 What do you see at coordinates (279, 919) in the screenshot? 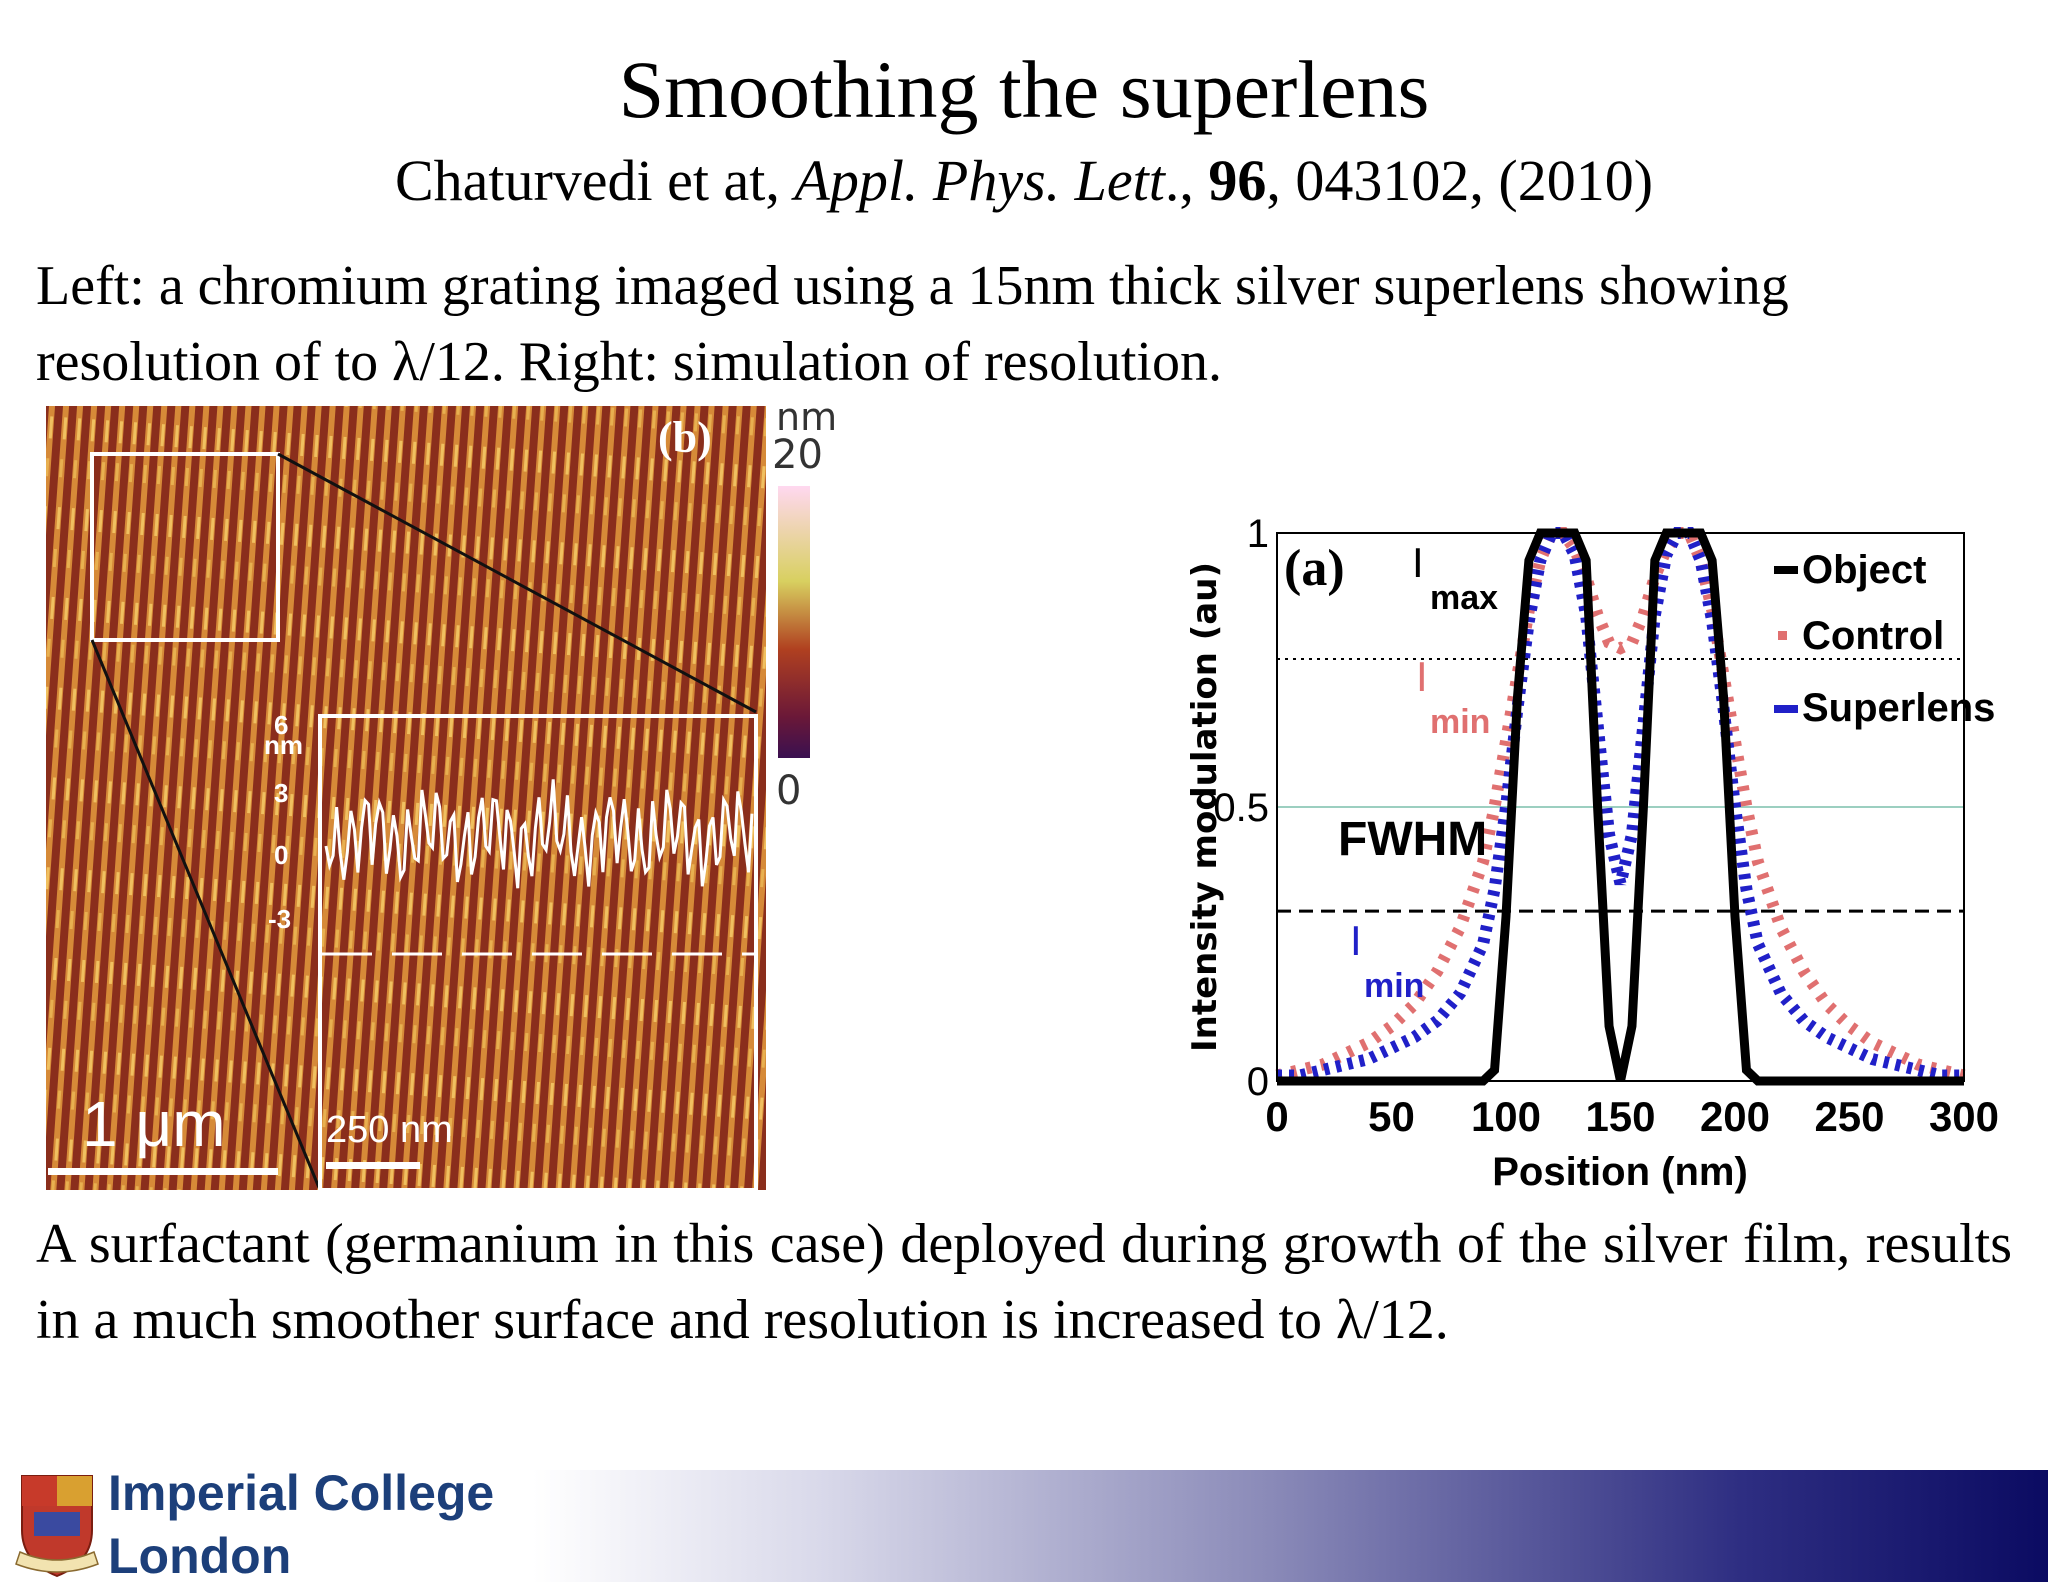
I see `profile-tick-neg3: -3` at bounding box center [279, 919].